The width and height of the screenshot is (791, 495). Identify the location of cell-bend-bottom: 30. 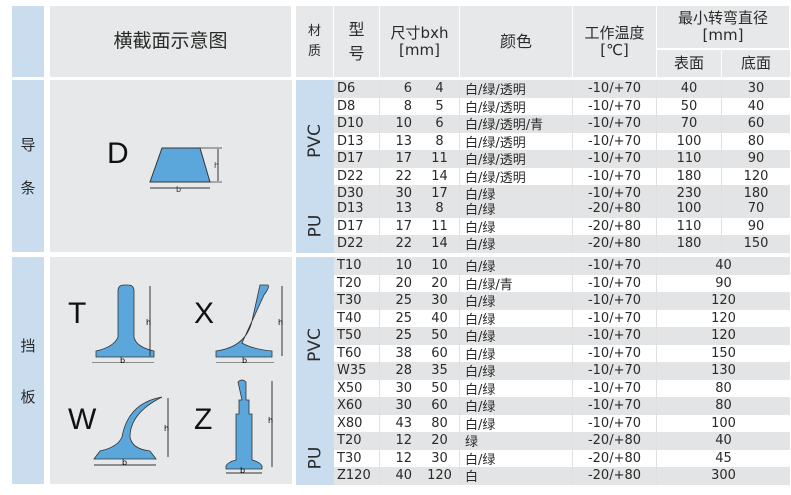
(756, 89).